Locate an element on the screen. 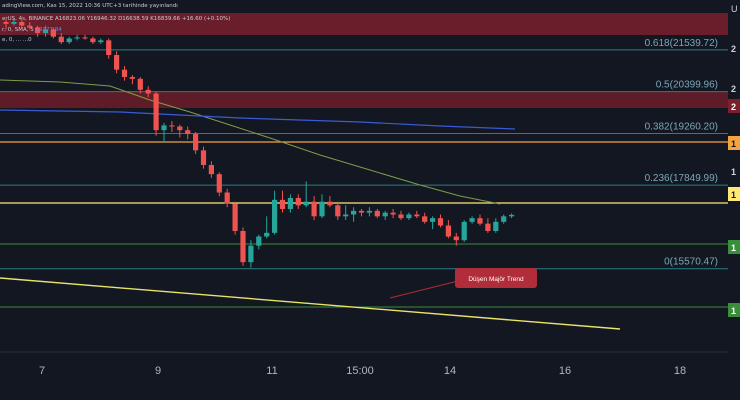  x-tick-label: 15:00 is located at coordinates (360, 371).